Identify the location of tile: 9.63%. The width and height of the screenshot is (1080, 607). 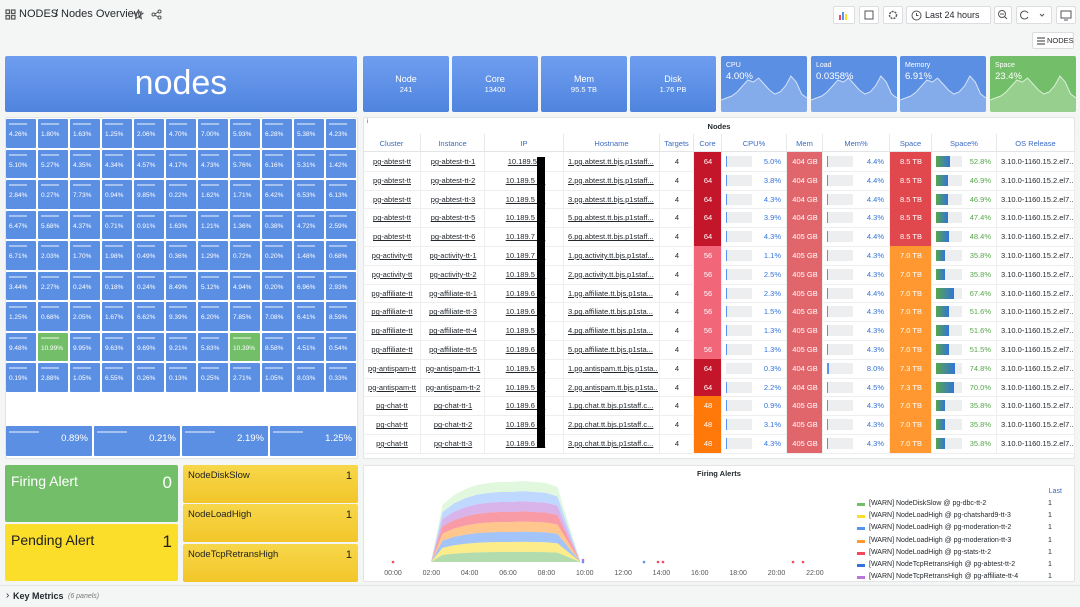
(117, 346).